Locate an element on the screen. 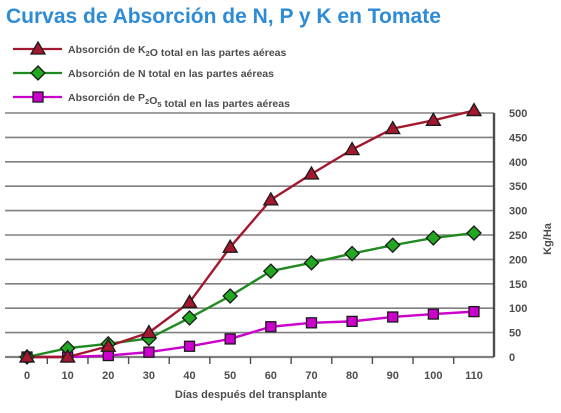  y-tick-label: 100 is located at coordinates (518, 309).